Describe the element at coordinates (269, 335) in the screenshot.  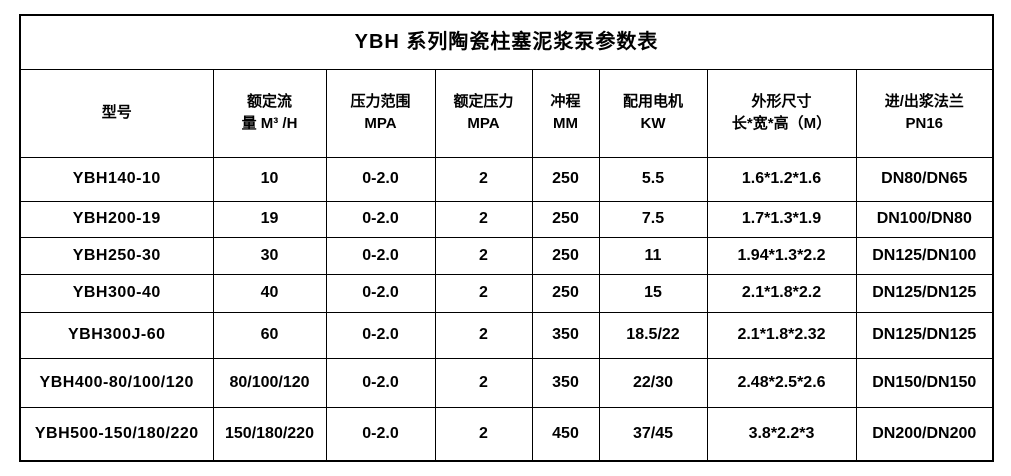
I see `rated-flow-cell: 60` at that location.